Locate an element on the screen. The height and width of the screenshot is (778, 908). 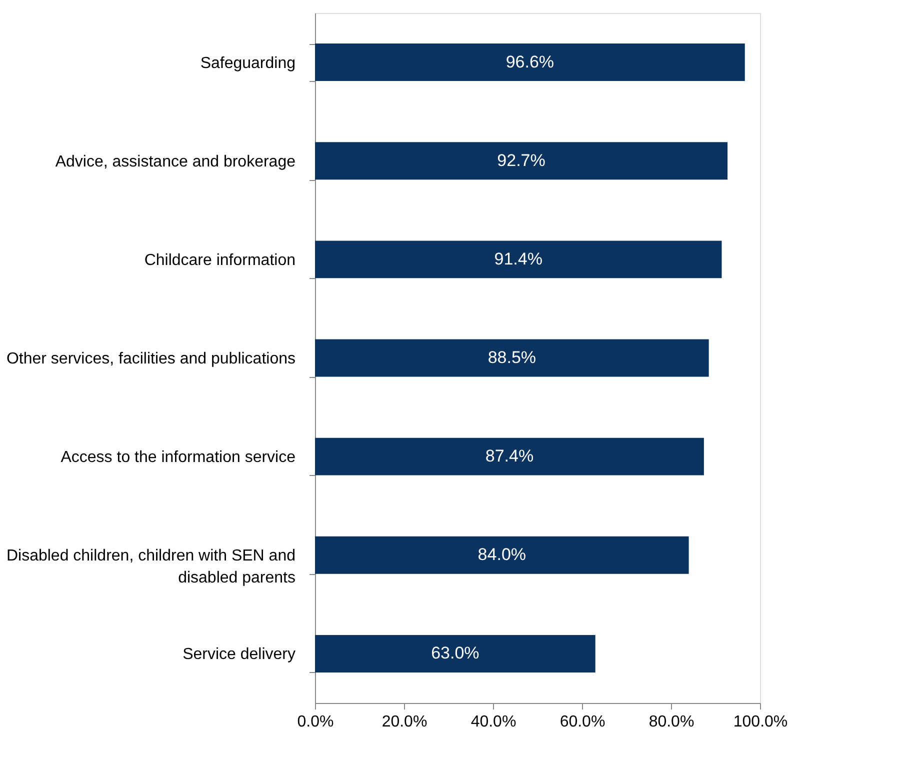
data-label: 88.5% is located at coordinates (512, 357).